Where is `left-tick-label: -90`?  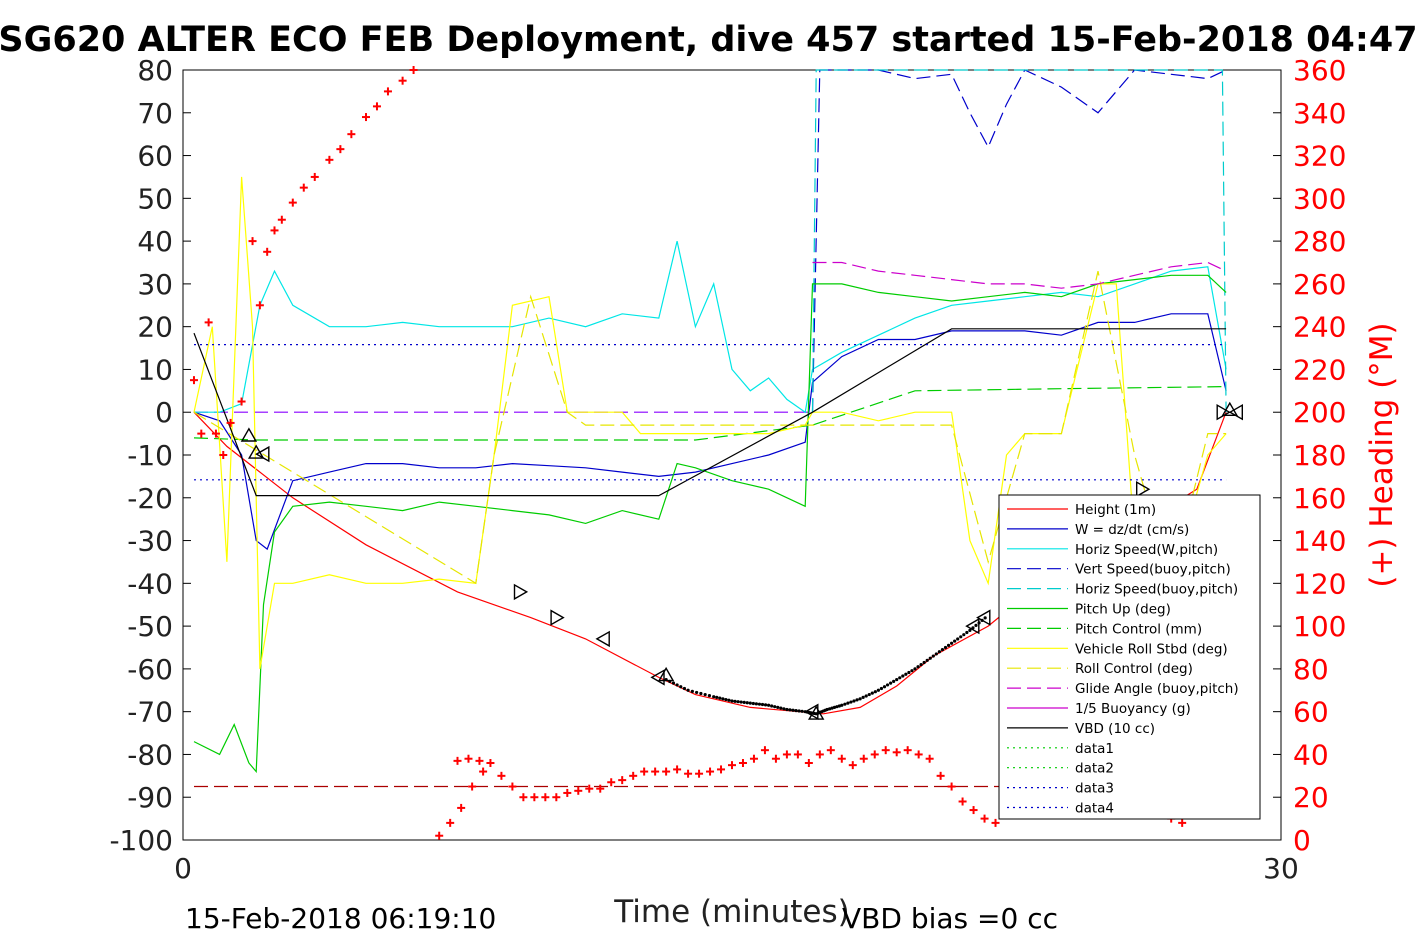 left-tick-label: -90 is located at coordinates (150, 797).